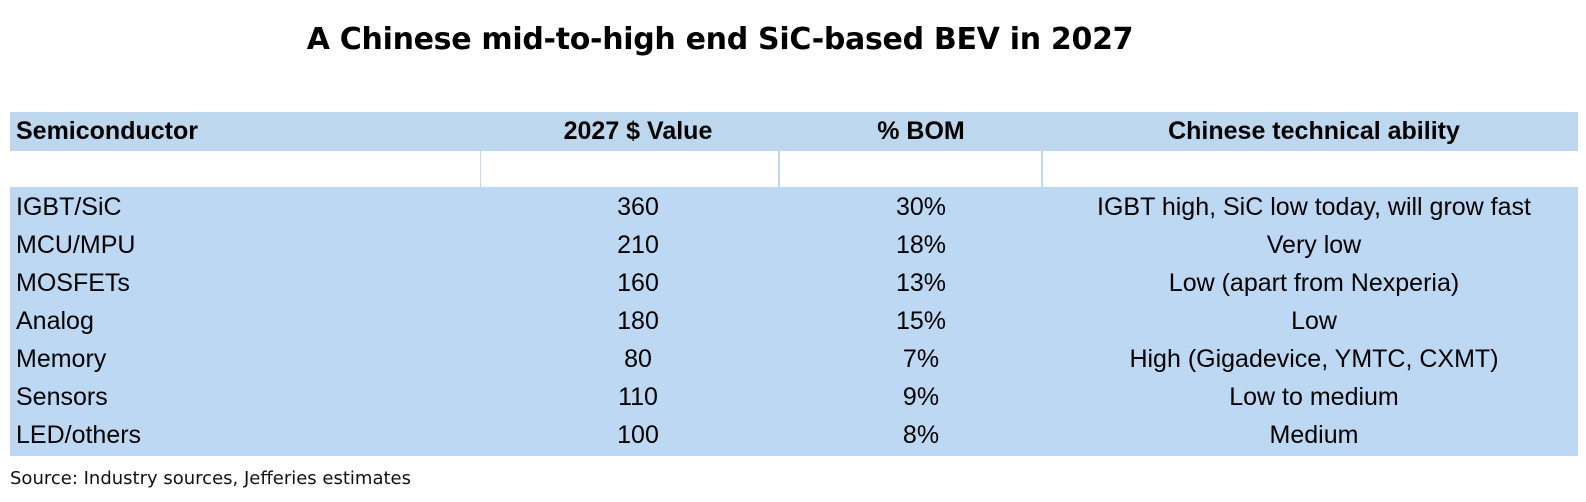 This screenshot has height=502, width=1586. Describe the element at coordinates (794, 321) in the screenshot. I see `table-row: Analog 180 15% Low` at that location.